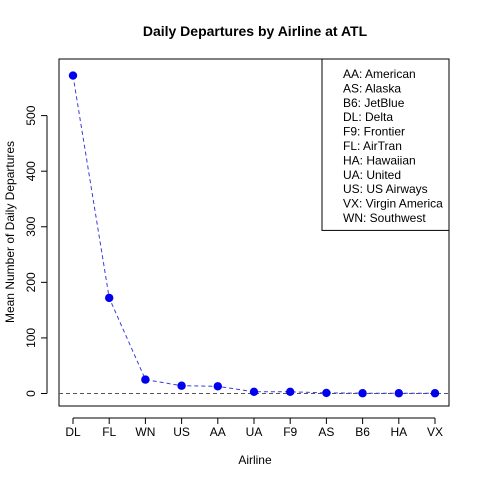 This screenshot has height=485, width=480. I want to click on data-point-dl, so click(73, 75).